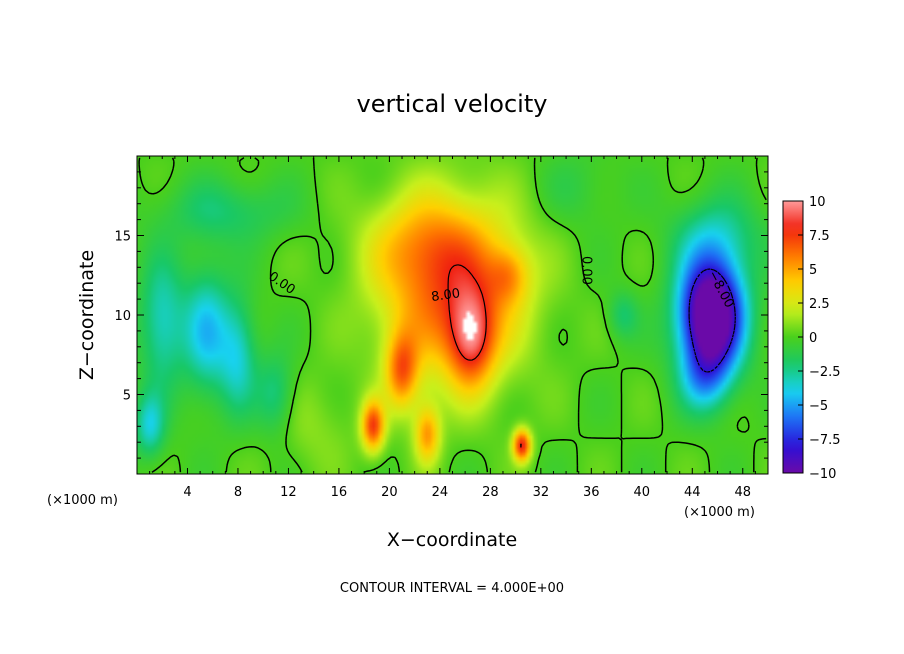 This screenshot has width=904, height=654. I want to click on x-unit-left: (×1000 m), so click(82, 500).